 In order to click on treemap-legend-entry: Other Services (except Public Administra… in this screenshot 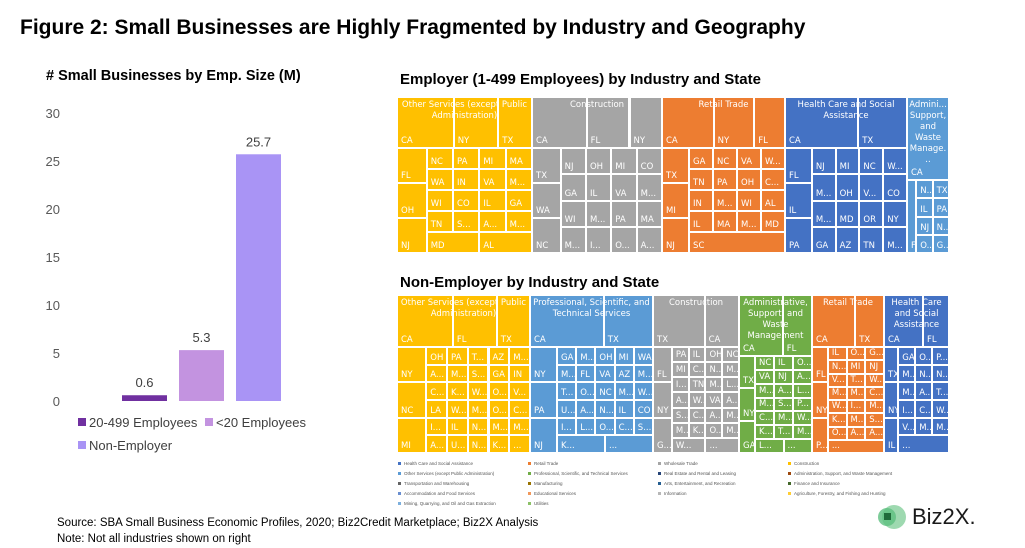, I will do `click(463, 473)`.